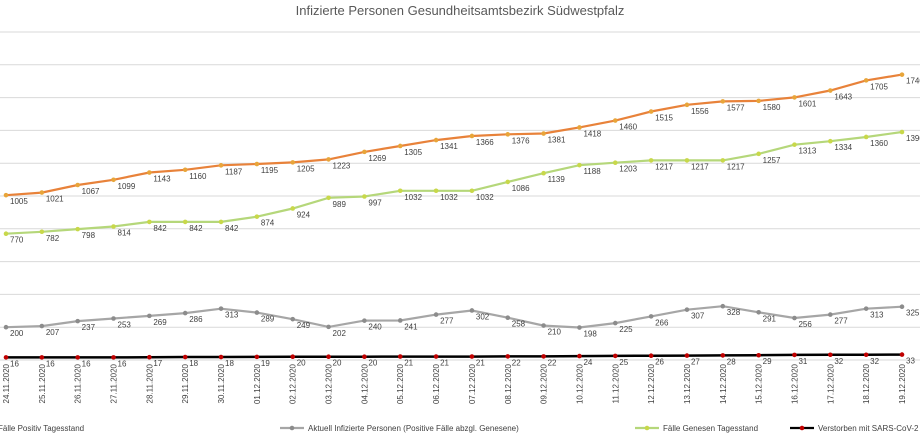  What do you see at coordinates (329, 383) in the screenshot?
I see `x-tick-label: 03.12.2020` at bounding box center [329, 383].